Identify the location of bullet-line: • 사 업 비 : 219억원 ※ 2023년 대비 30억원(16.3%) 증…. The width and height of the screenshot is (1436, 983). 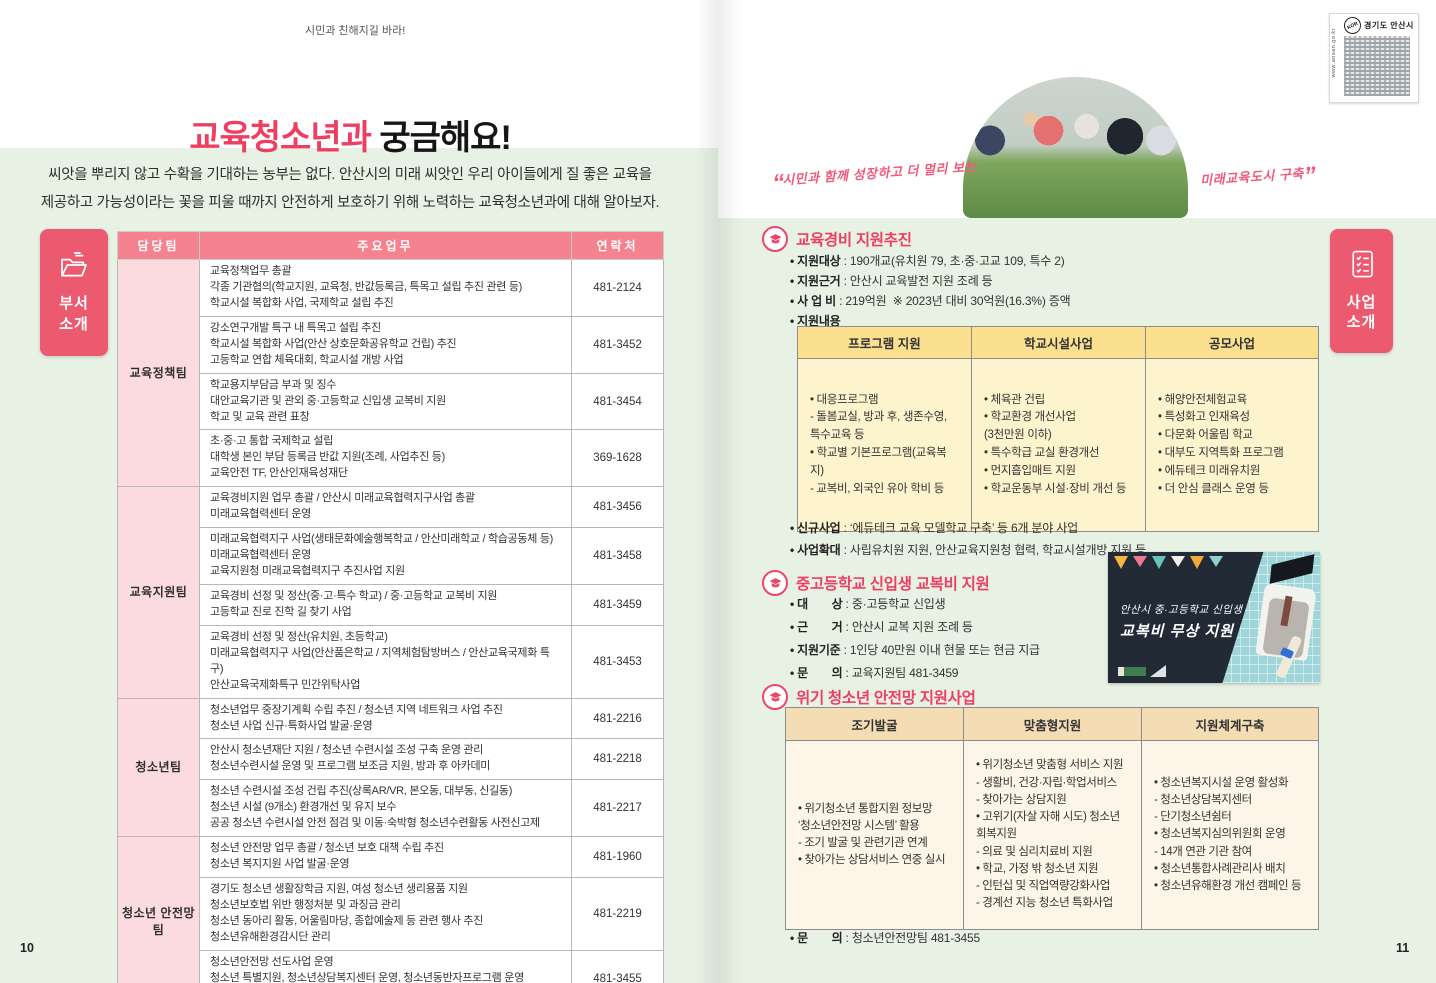
(930, 302).